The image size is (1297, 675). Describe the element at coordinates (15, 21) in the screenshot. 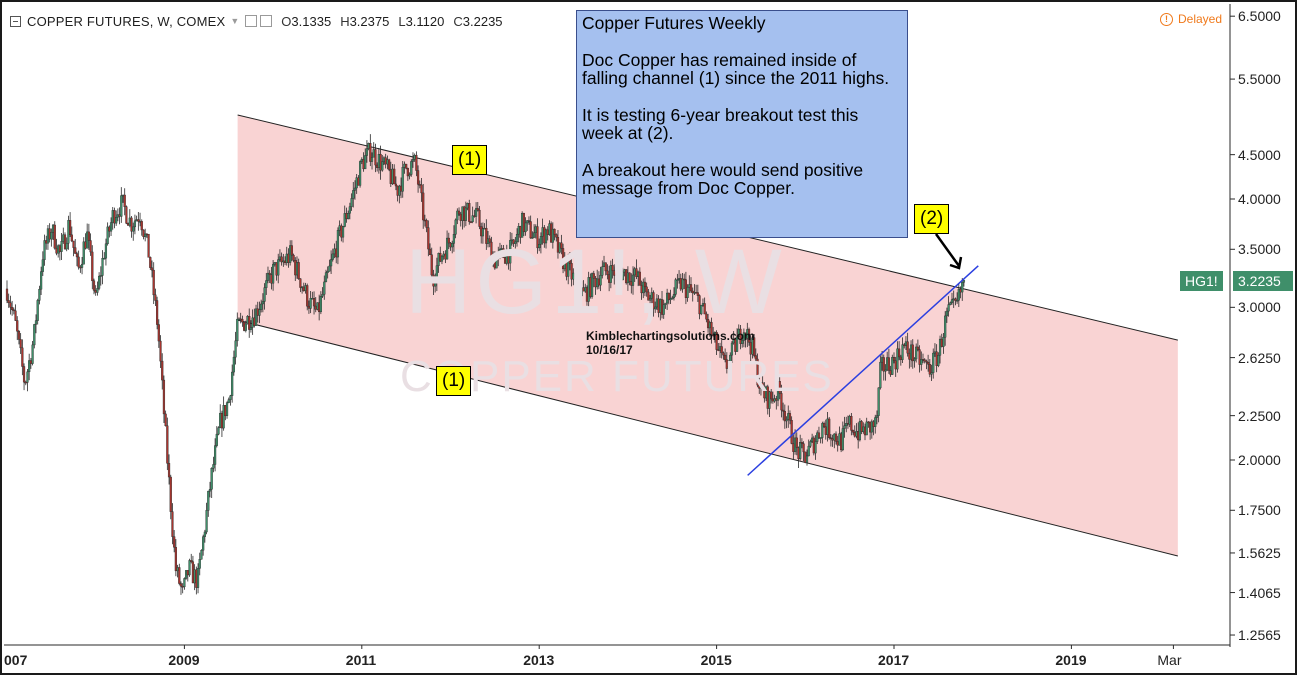

I see `collapse-icon` at that location.